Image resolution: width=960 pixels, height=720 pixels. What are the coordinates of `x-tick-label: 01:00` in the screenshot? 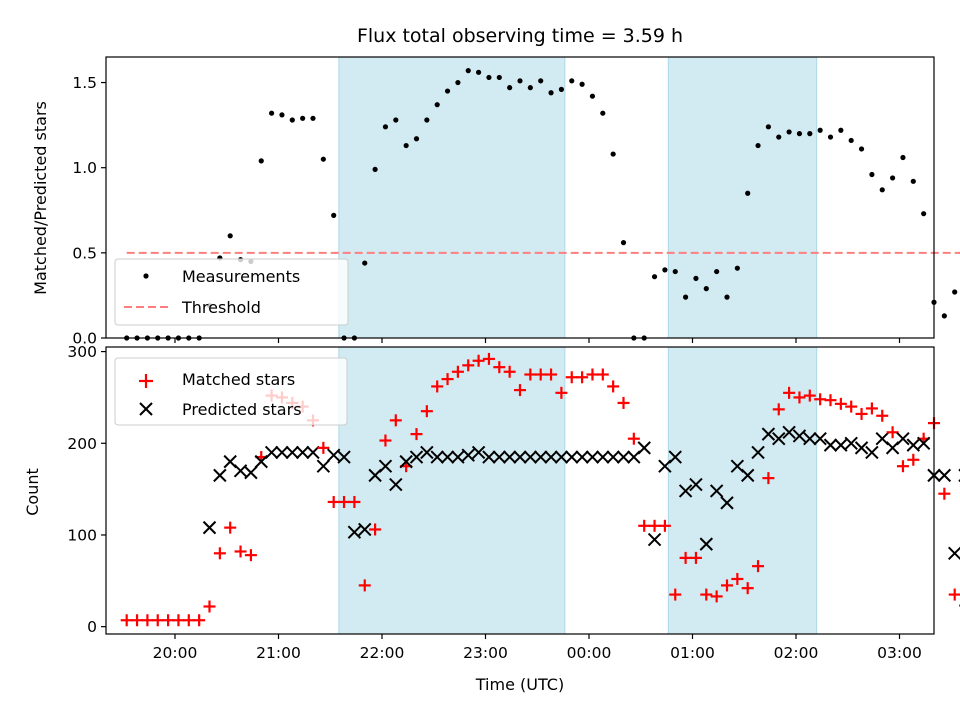 It's located at (692, 653).